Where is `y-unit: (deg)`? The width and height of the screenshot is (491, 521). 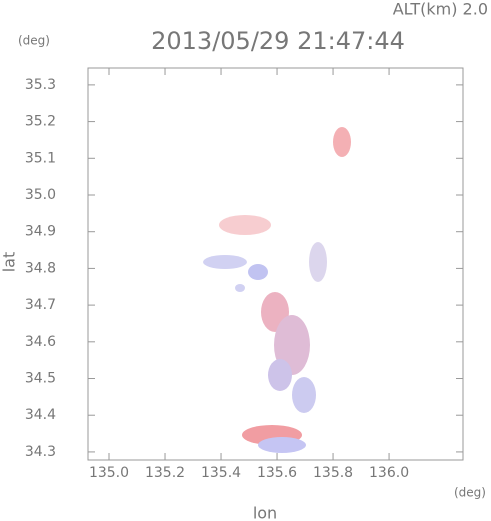
y-unit: (deg) is located at coordinates (34, 41).